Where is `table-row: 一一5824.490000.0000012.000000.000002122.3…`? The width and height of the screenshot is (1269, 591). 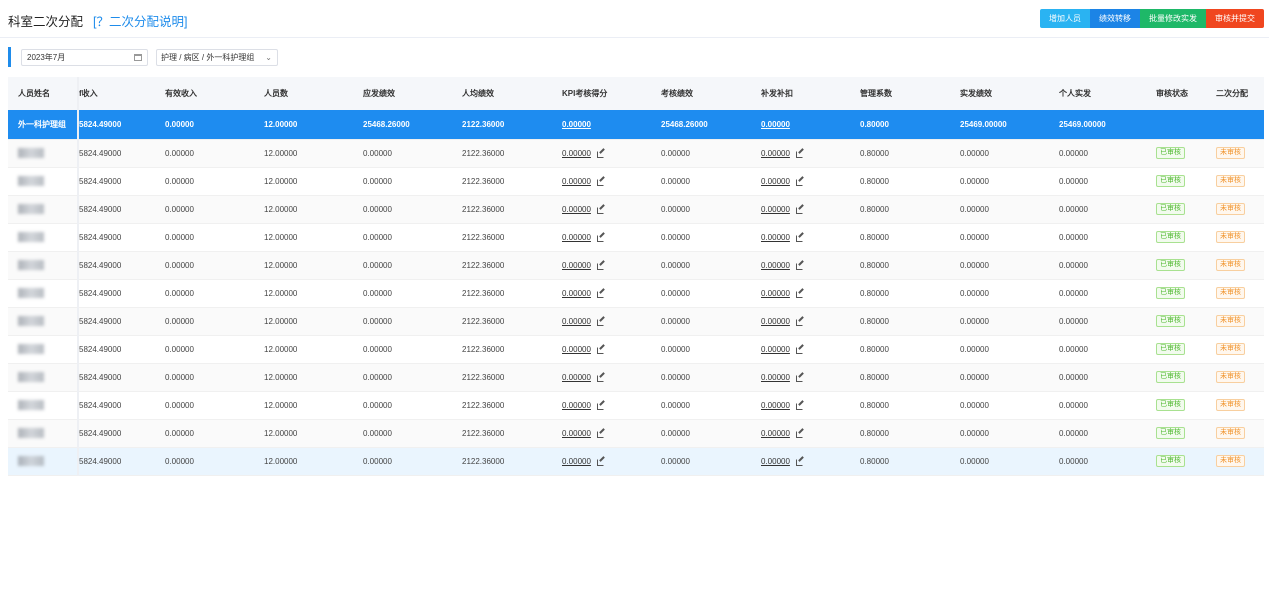
table-row: 一一5824.490000.0000012.000000.000002122.3… is located at coordinates (636, 321).